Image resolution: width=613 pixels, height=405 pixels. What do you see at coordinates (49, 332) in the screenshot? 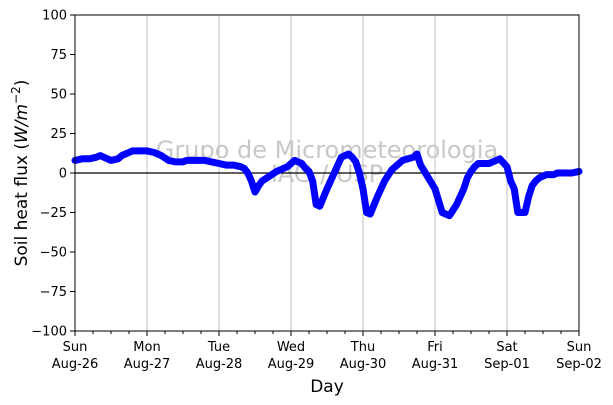
I see `y-tick-label: −100` at bounding box center [49, 332].